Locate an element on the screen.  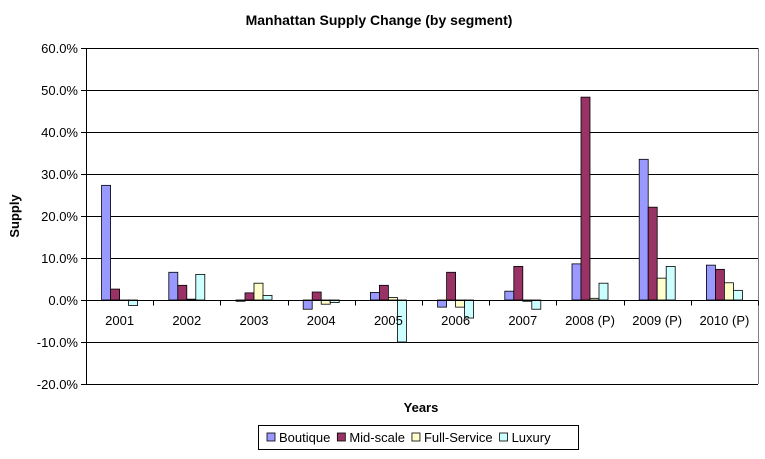
x-tick-label: 2010 (P) is located at coordinates (724, 320).